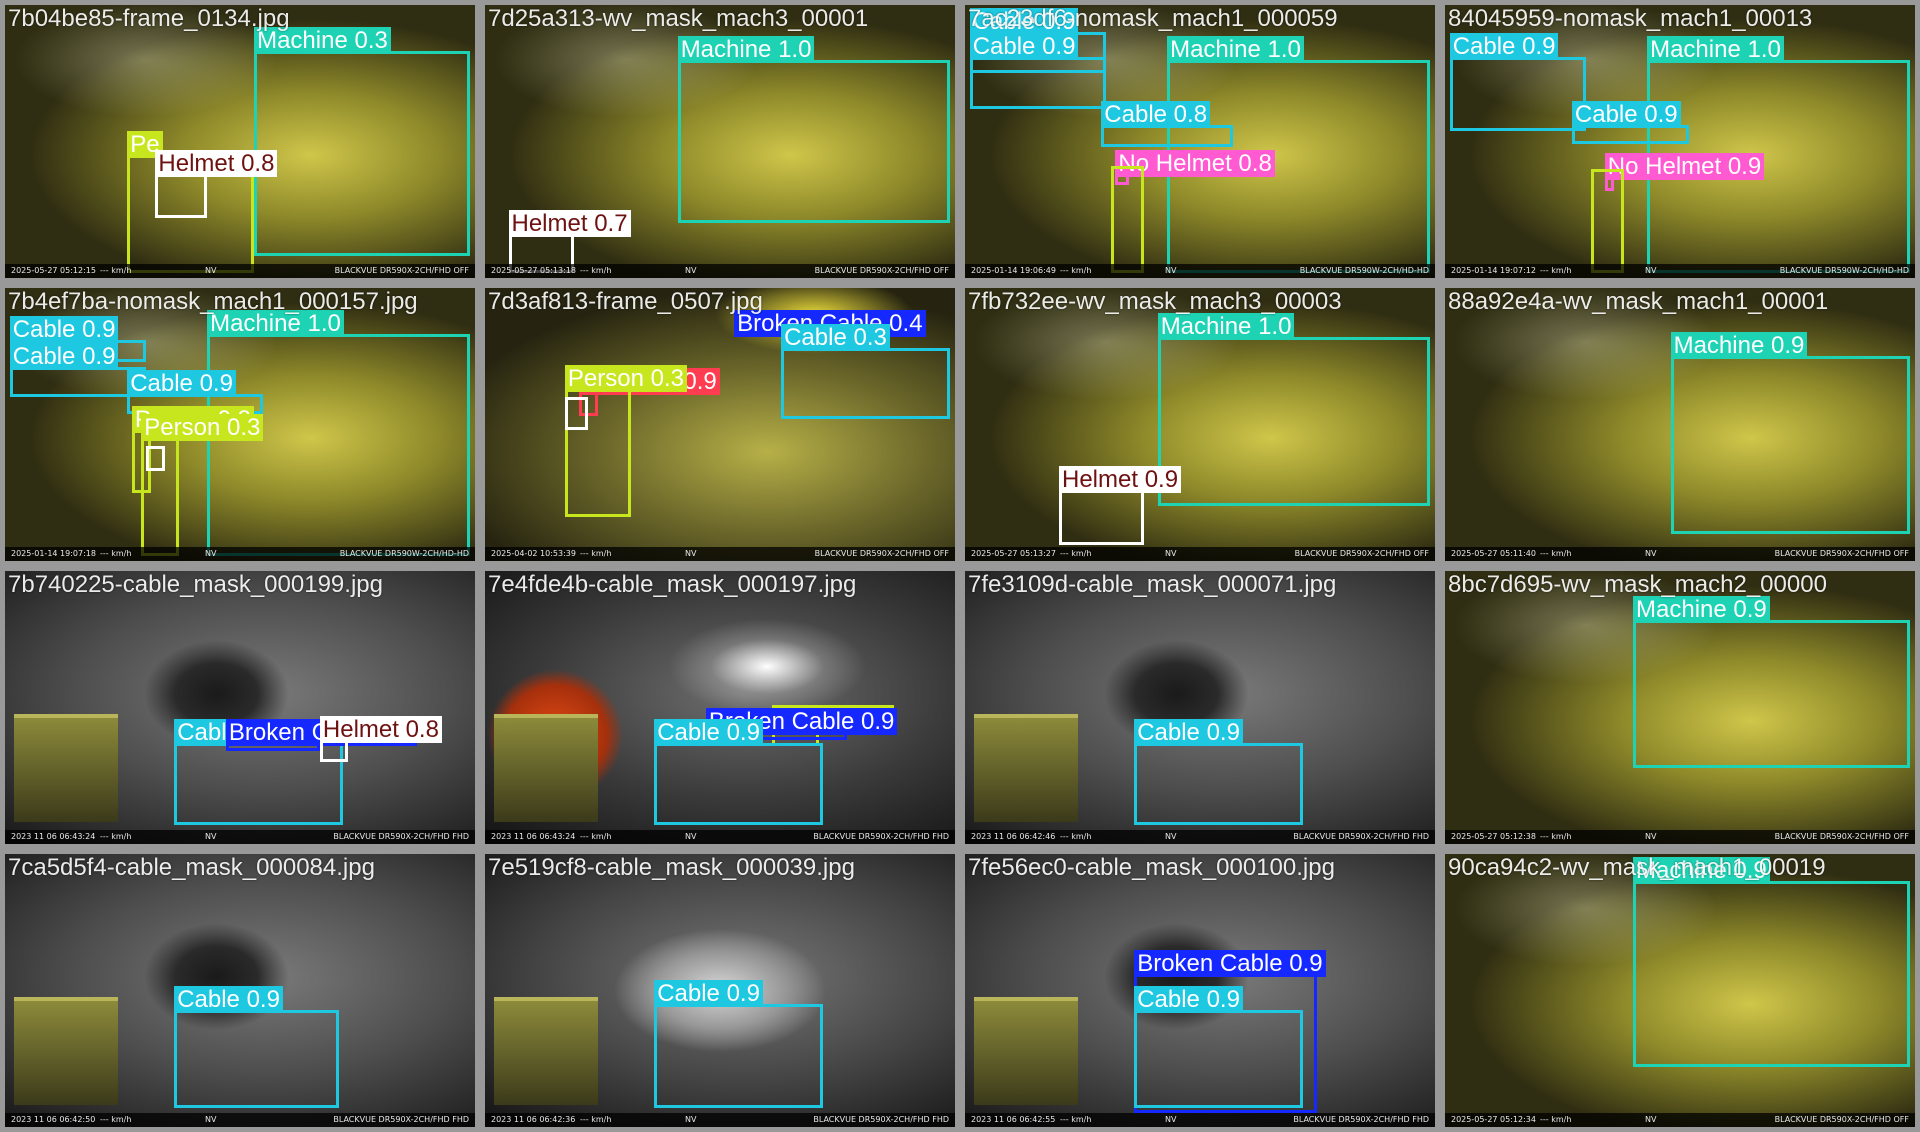 Image resolution: width=1920 pixels, height=1132 pixels. What do you see at coordinates (1153, 18) in the screenshot?
I see `tile-filename: 7ac23df6-nomask_mach1_000059` at bounding box center [1153, 18].